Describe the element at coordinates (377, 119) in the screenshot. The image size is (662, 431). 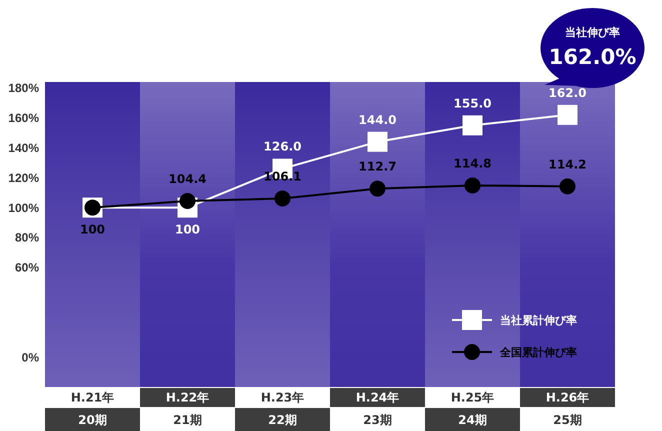
I see `data-label: 144.0` at that location.